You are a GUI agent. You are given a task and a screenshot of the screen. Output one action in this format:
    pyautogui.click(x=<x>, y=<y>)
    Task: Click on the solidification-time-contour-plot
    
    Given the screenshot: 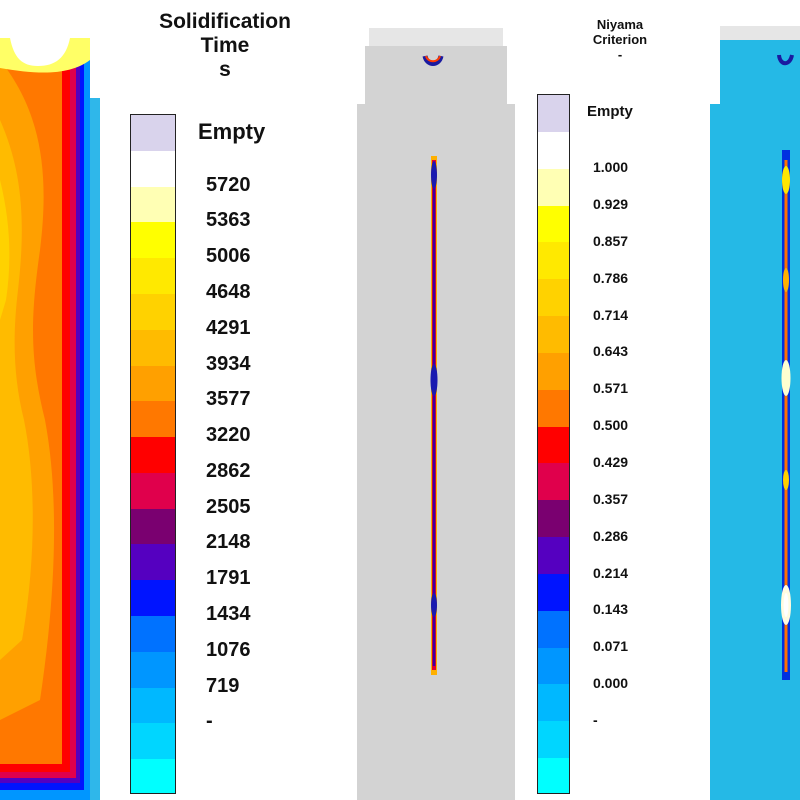 What is the action you would take?
    pyautogui.click(x=50, y=400)
    